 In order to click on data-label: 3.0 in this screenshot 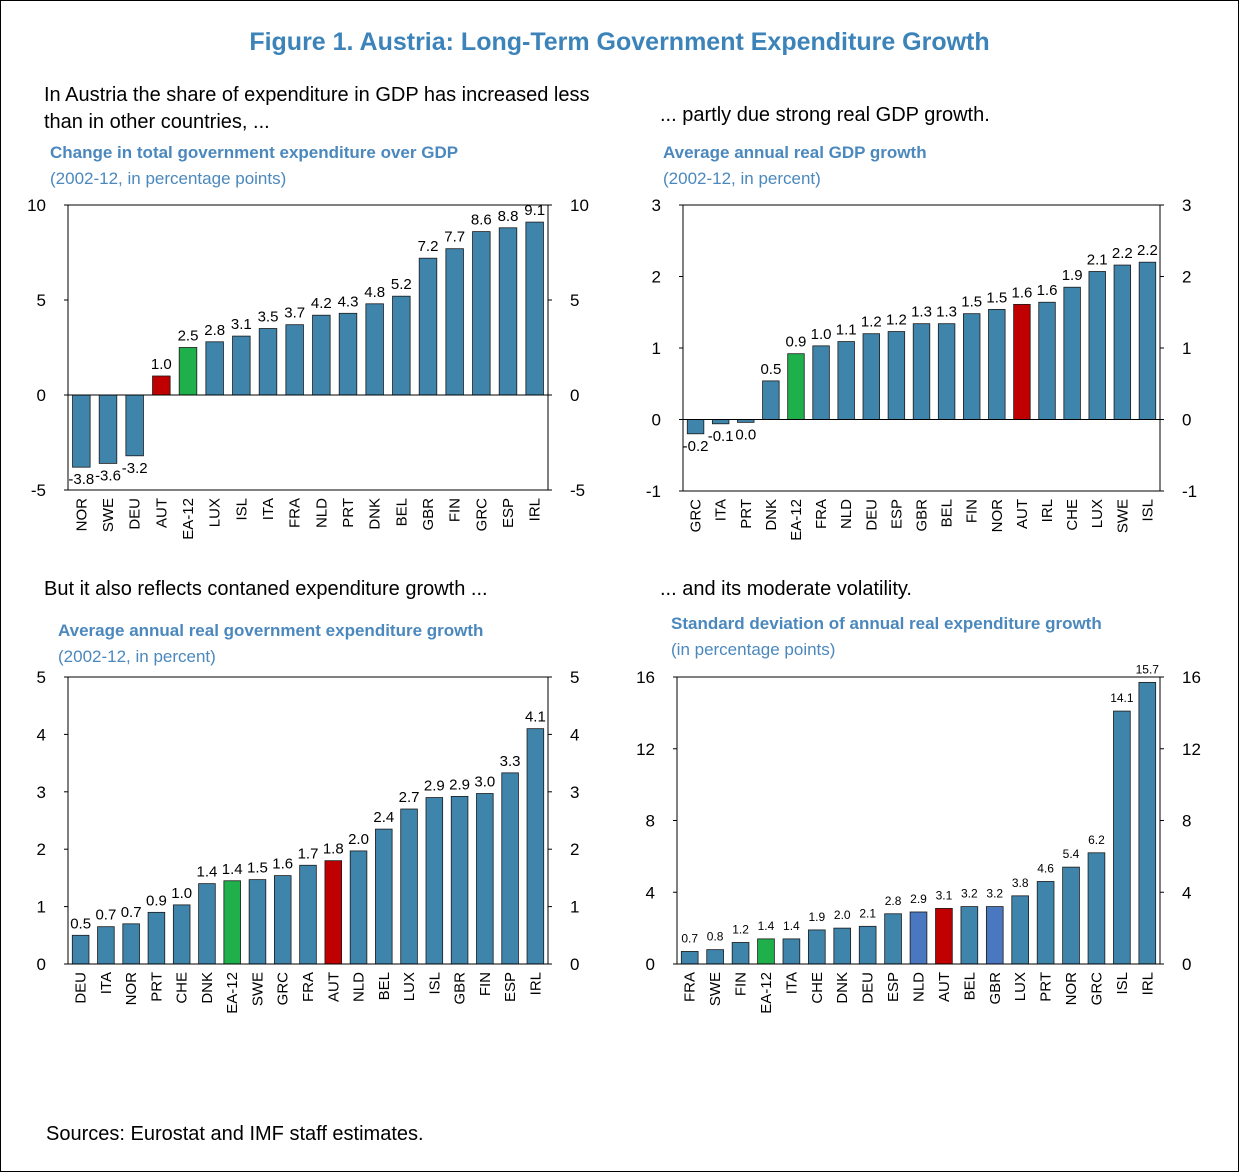, I will do `click(484, 782)`.